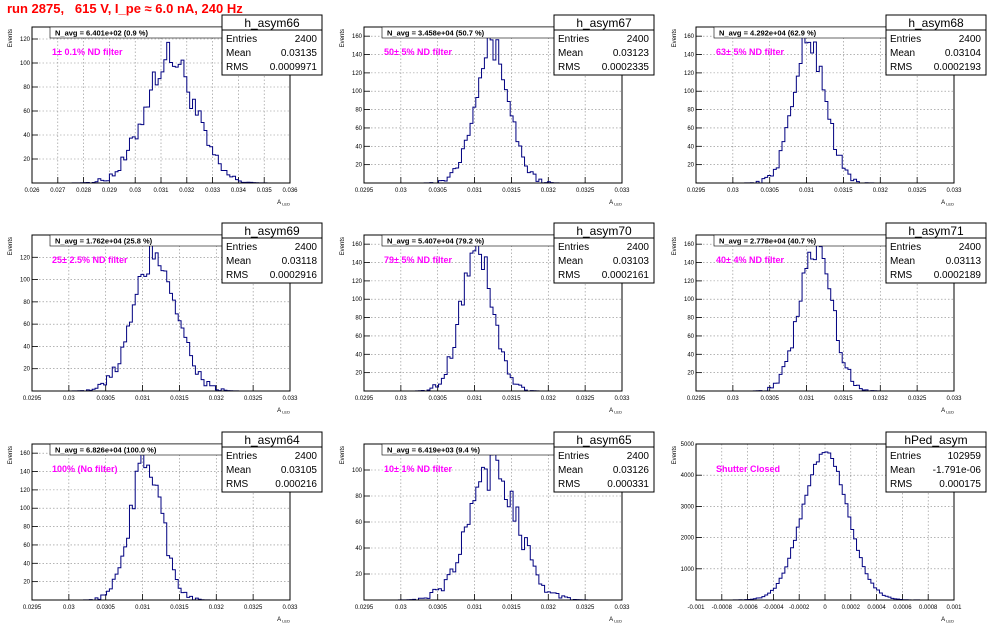 The image size is (996, 644). I want to click on navg-label: N_avg = 5.407e+04 (79.2 %), so click(436, 241).